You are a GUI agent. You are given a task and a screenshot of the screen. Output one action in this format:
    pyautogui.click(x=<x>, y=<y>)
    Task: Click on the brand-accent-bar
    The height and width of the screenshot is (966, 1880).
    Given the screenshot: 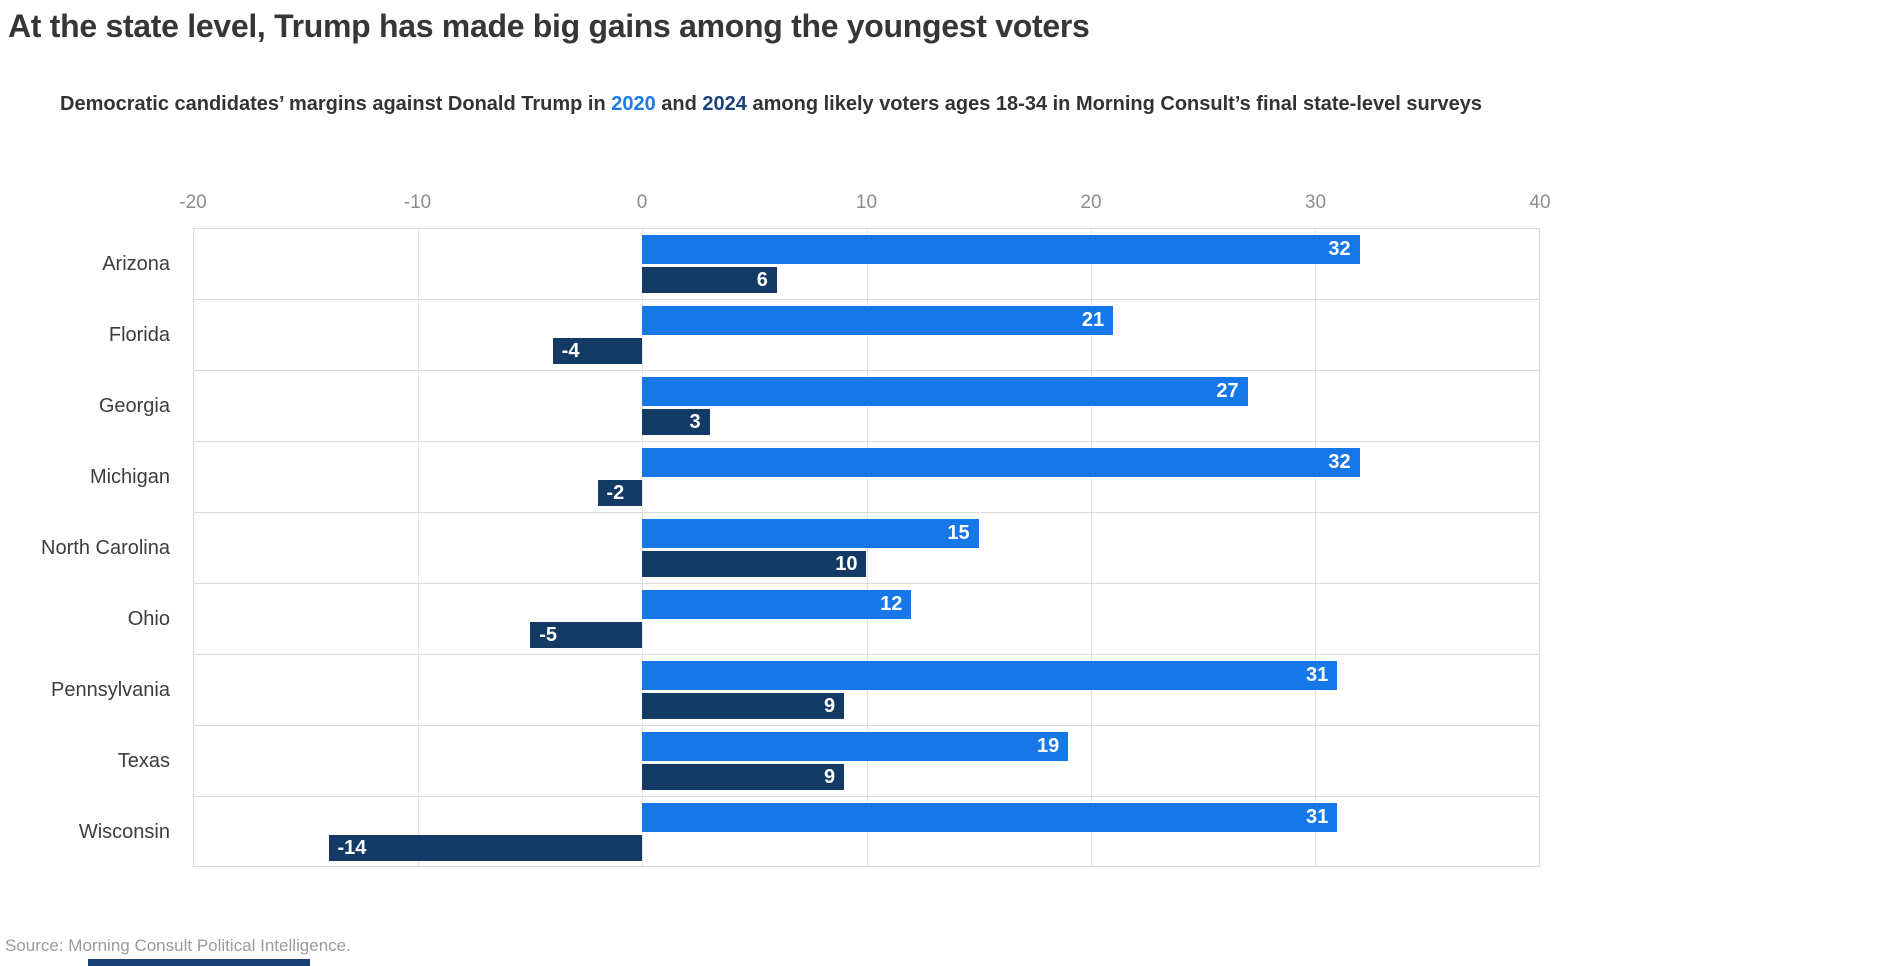 What is the action you would take?
    pyautogui.click(x=199, y=962)
    